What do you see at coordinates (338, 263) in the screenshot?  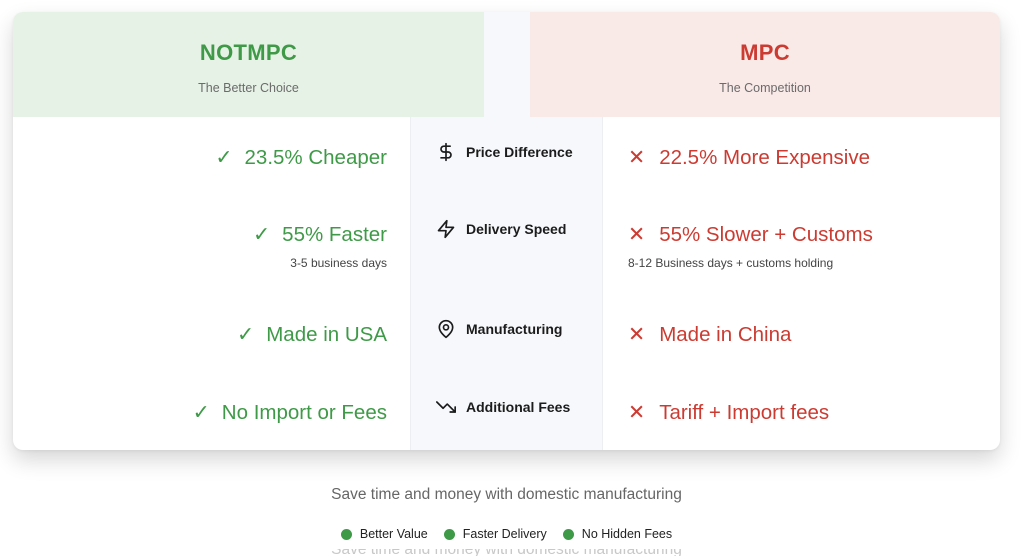 I see `delivery-good-note: 3-5 business days` at bounding box center [338, 263].